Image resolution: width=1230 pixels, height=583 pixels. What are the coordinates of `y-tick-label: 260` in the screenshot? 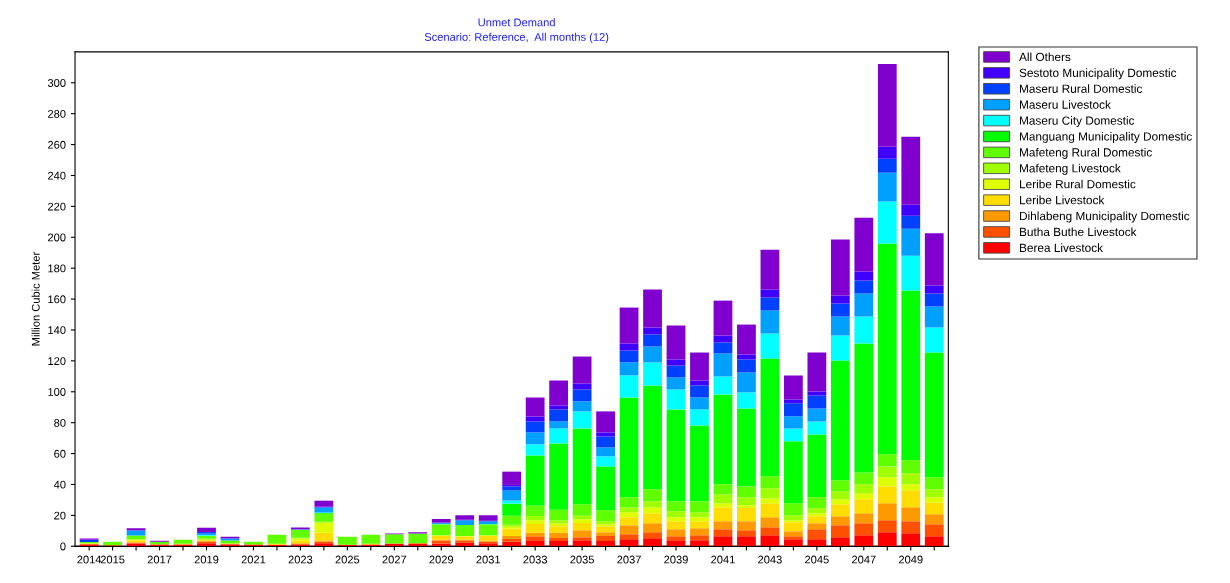 It's located at (57, 144).